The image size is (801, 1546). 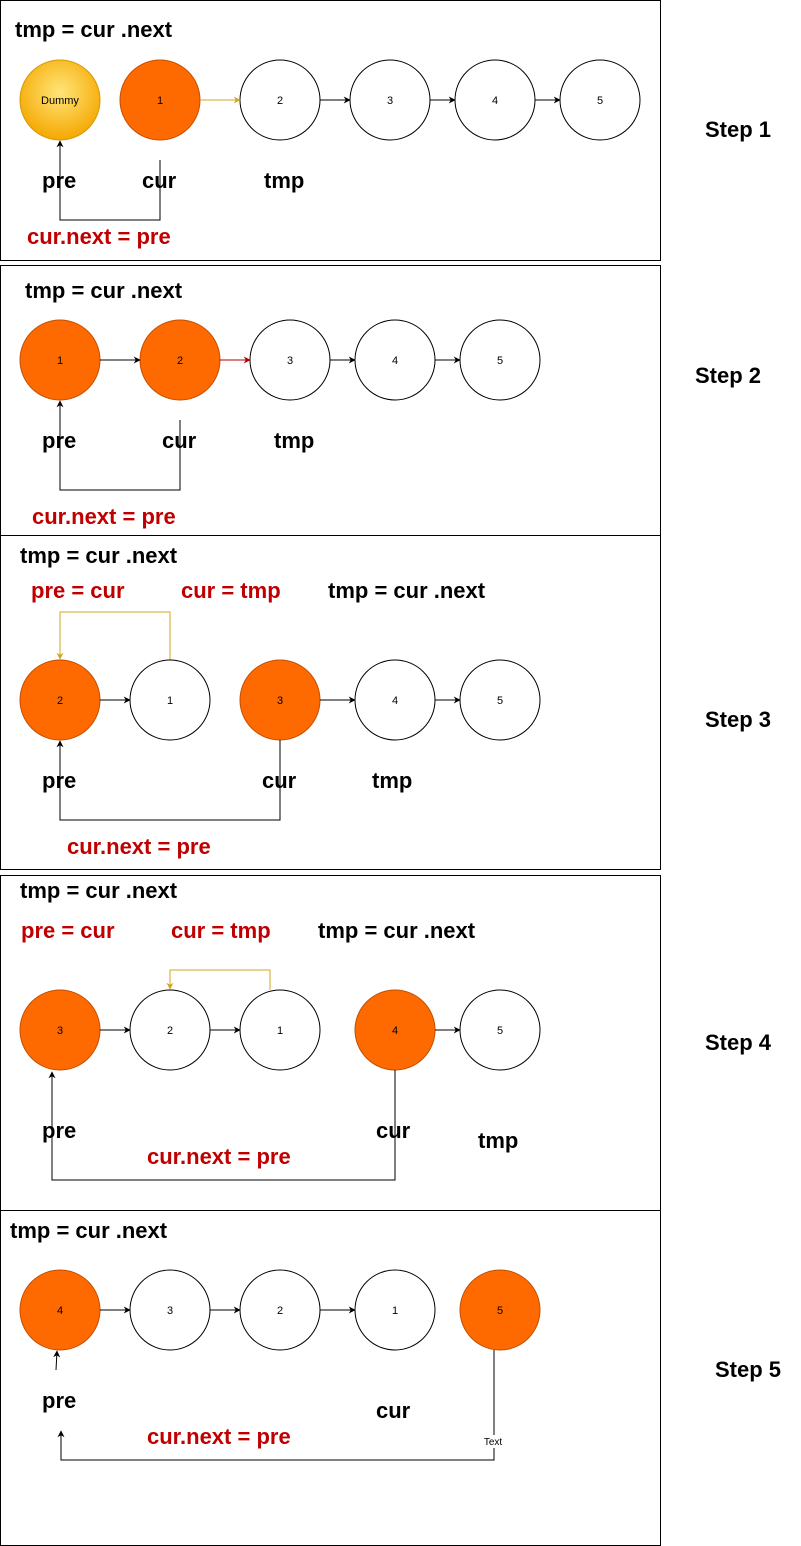 I want to click on step-5-edge-label-bg, so click(x=494, y=1441).